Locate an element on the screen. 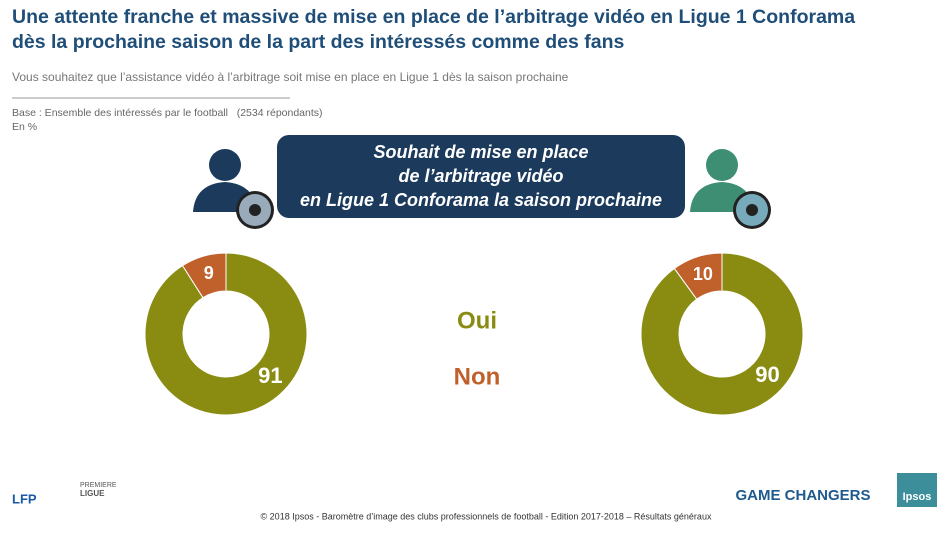 This screenshot has width=940, height=555. data-label: 90 is located at coordinates (767, 374).